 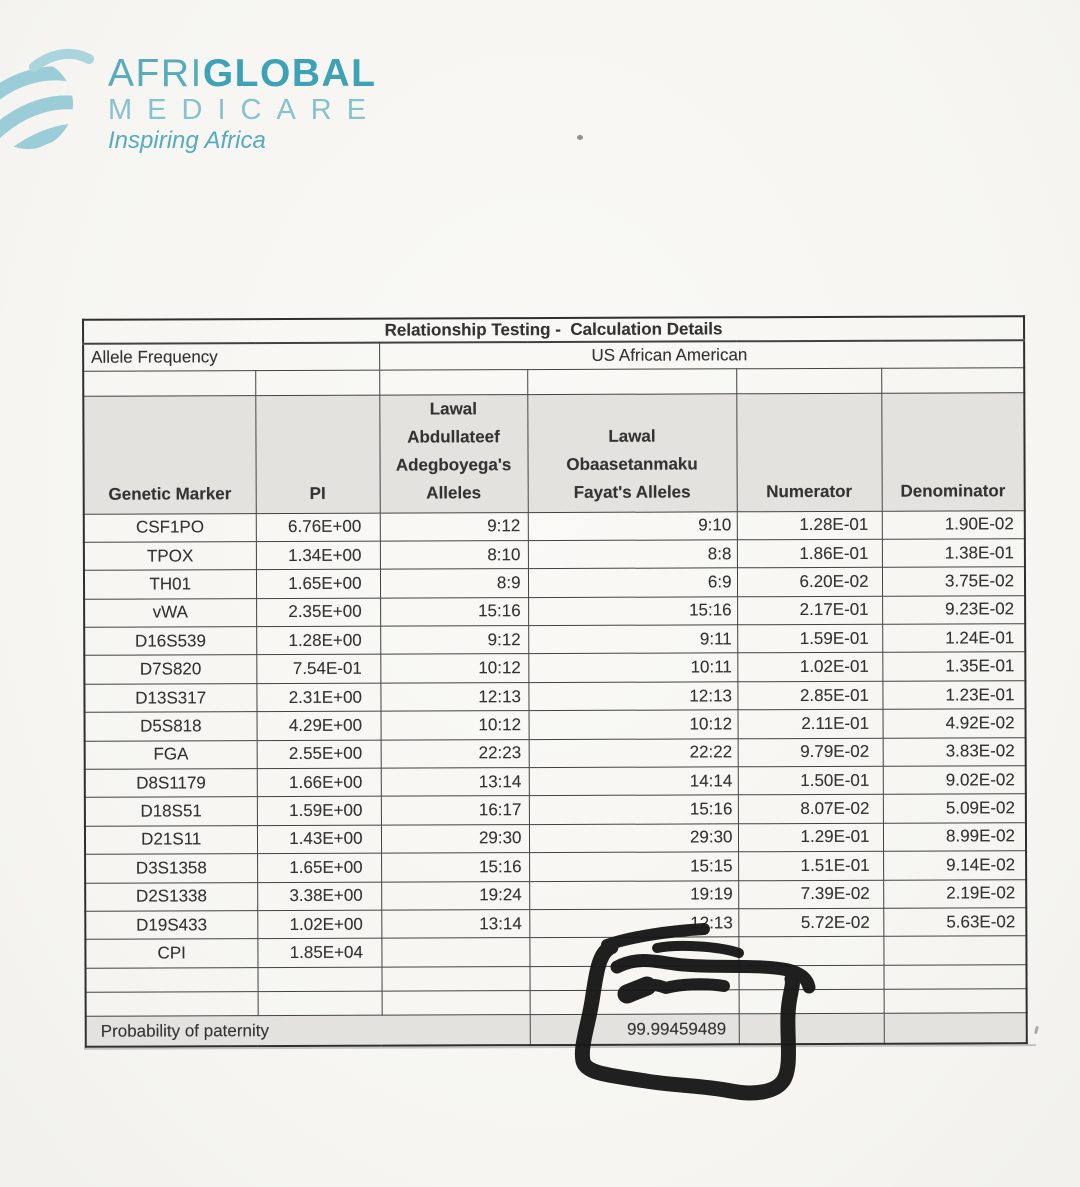 I want to click on globe-swirl-icon, so click(x=47, y=101).